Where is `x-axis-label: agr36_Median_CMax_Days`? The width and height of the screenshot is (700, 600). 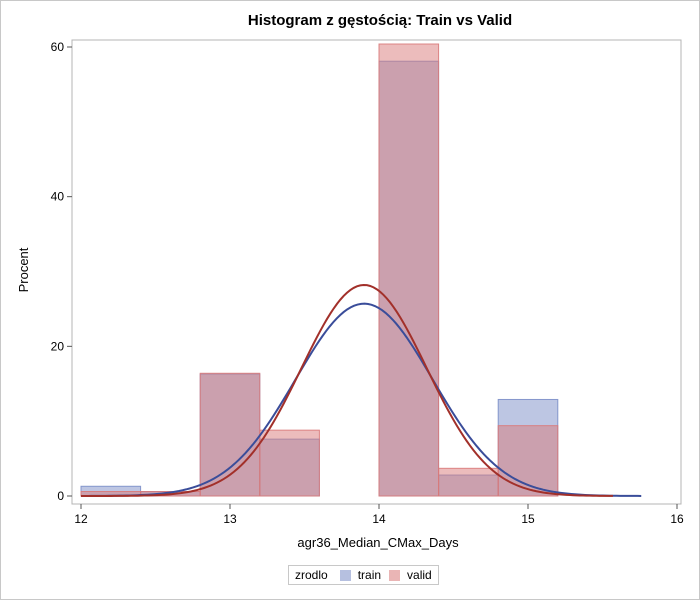 x-axis-label: agr36_Median_CMax_Days is located at coordinates (378, 542).